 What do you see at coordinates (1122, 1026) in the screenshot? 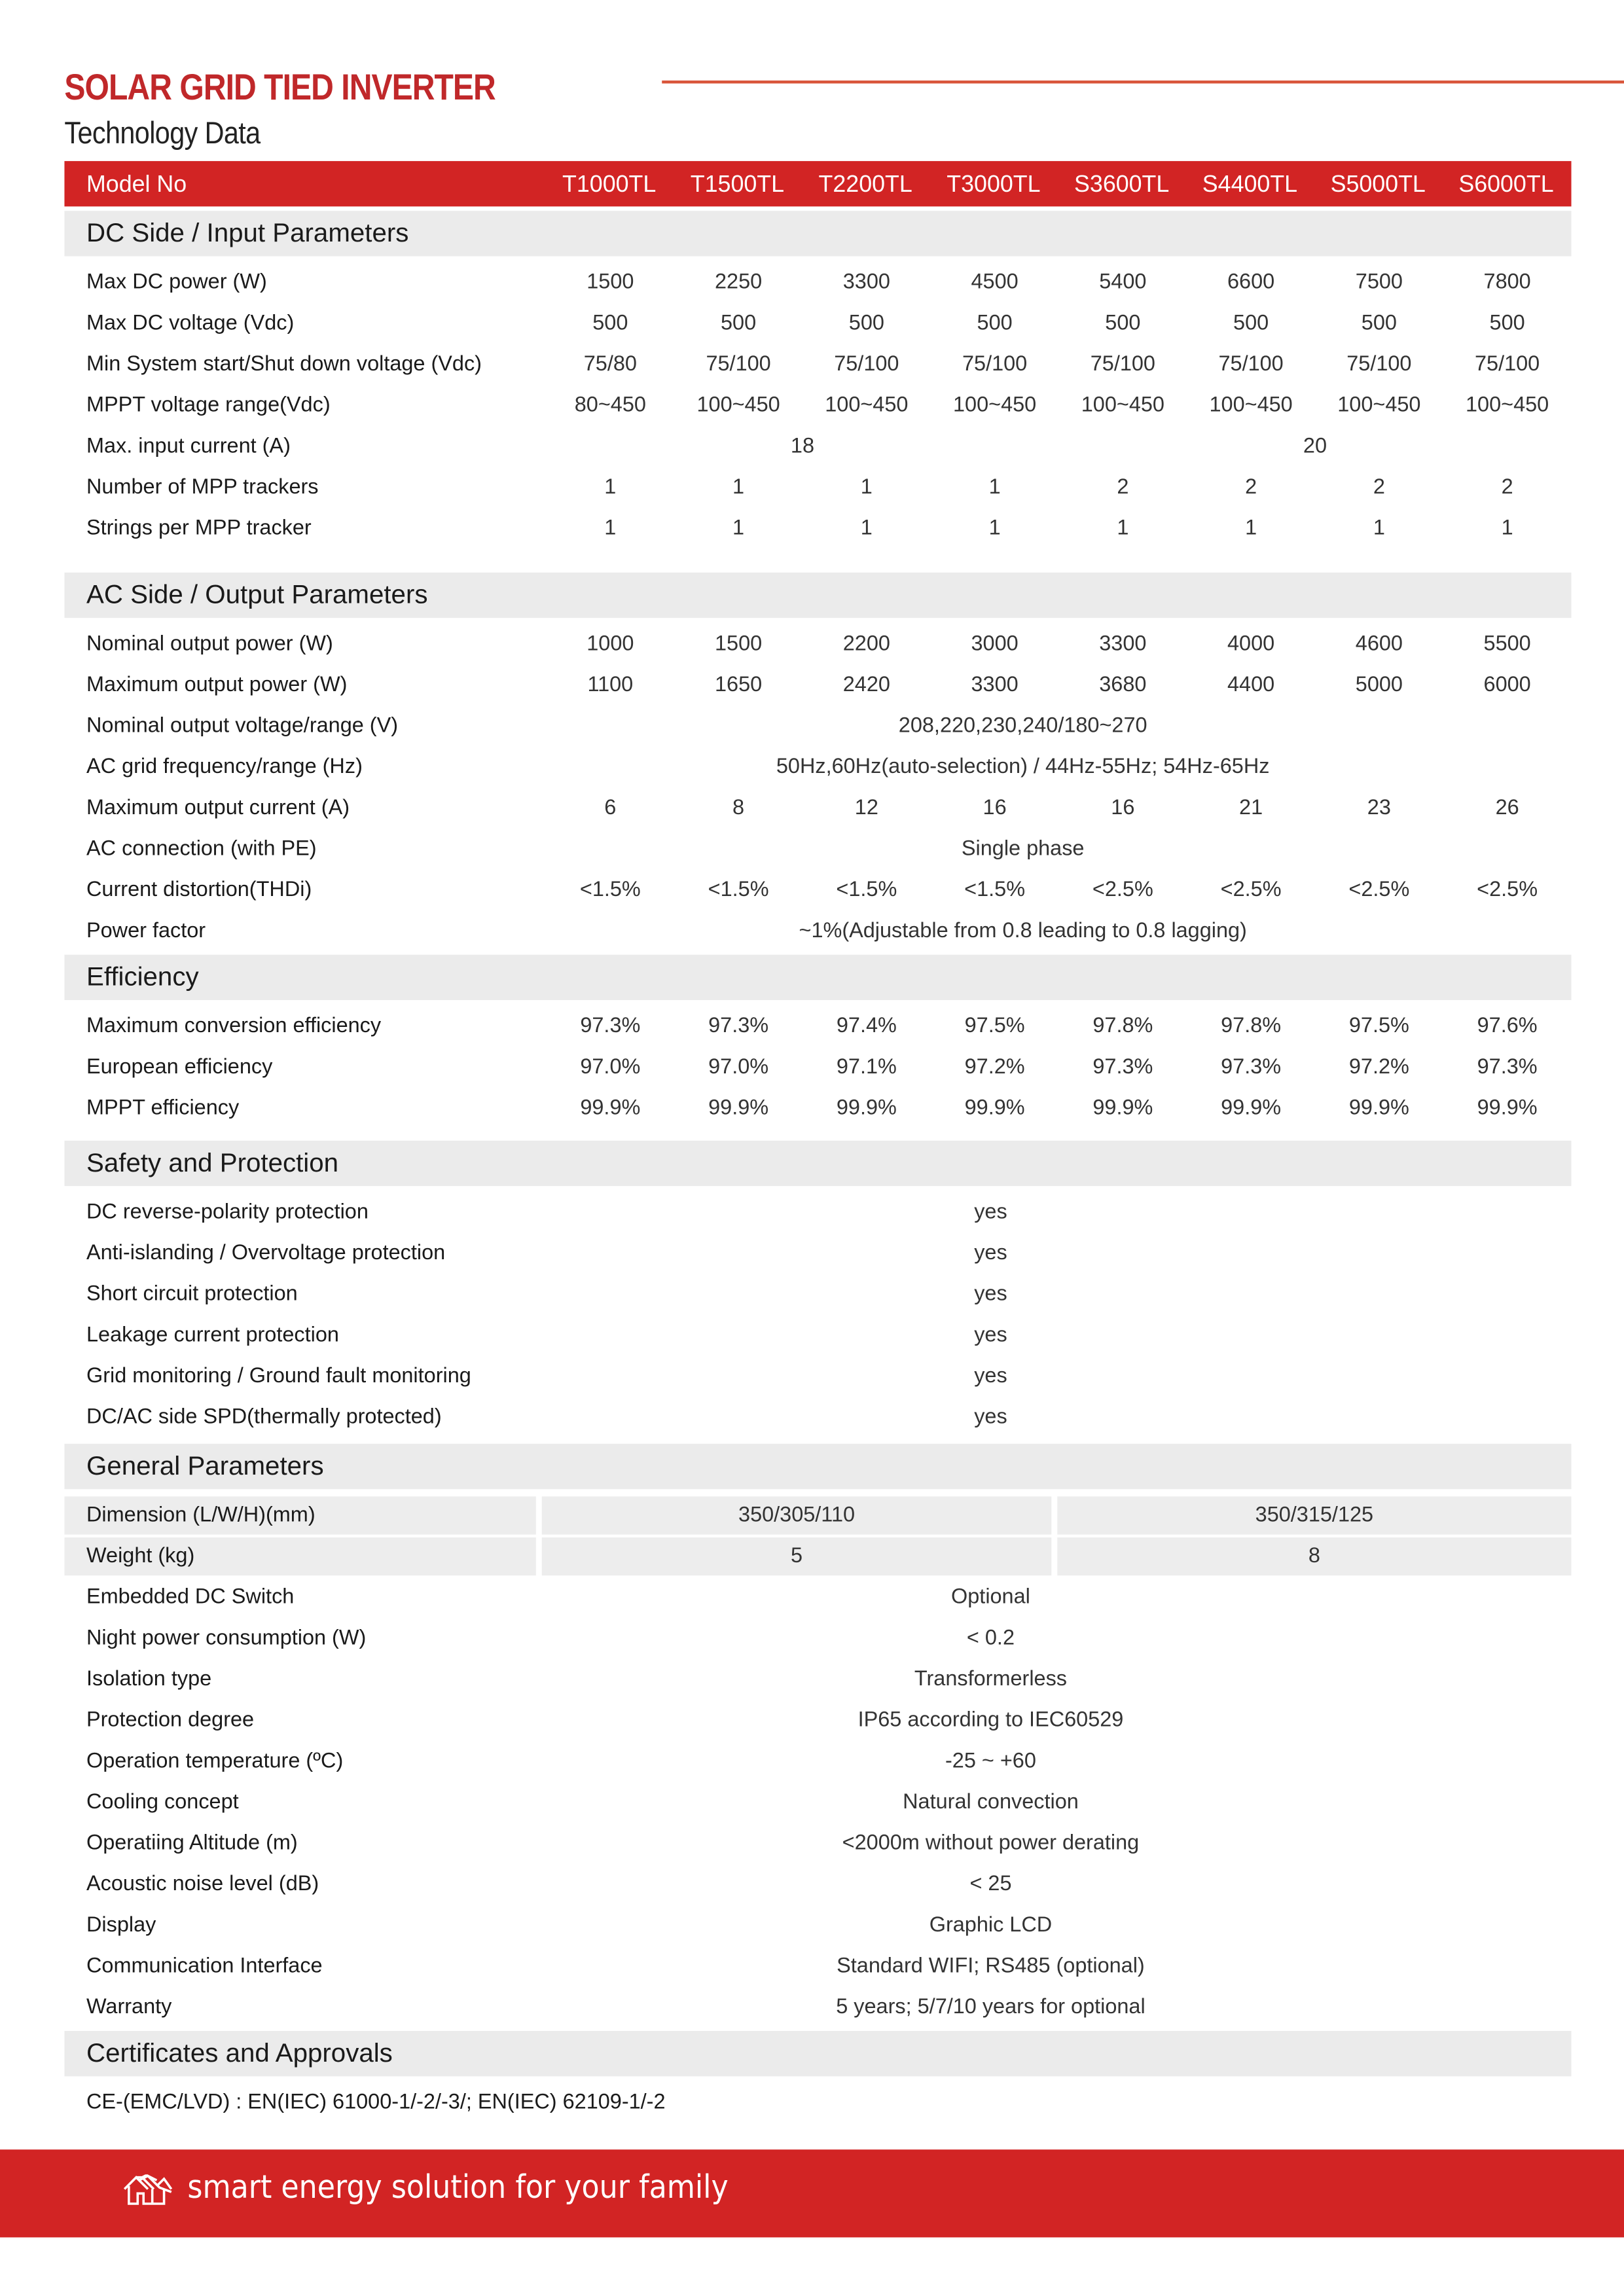
I see `spec-value: 97.8%` at bounding box center [1122, 1026].